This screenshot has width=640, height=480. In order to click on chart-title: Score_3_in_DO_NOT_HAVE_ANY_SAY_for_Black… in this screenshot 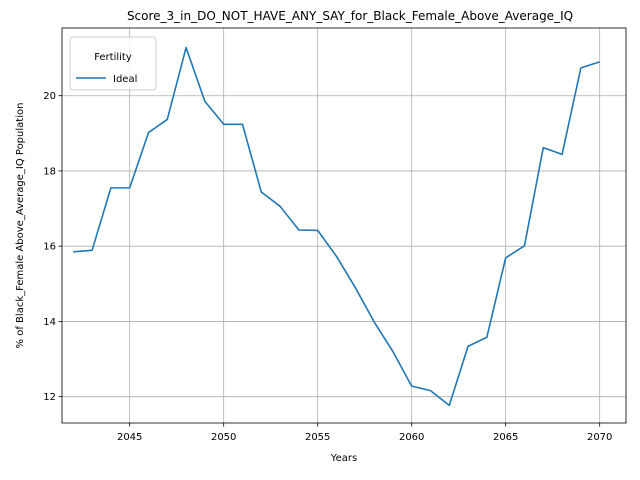, I will do `click(350, 16)`.